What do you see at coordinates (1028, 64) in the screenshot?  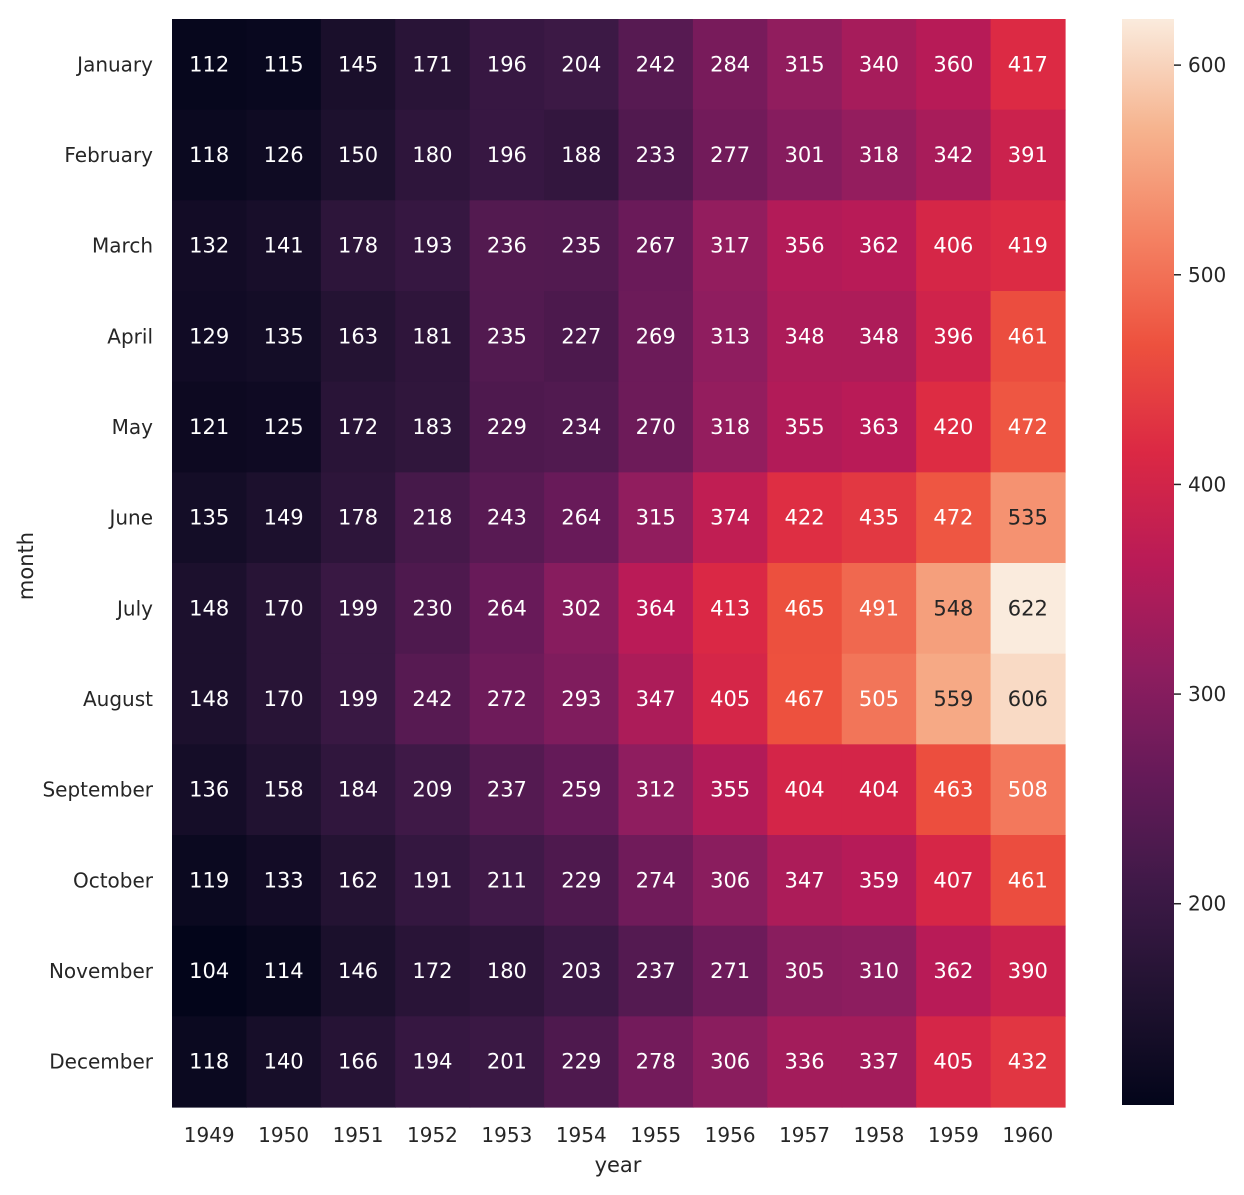 I see `cell-value-label: 417` at bounding box center [1028, 64].